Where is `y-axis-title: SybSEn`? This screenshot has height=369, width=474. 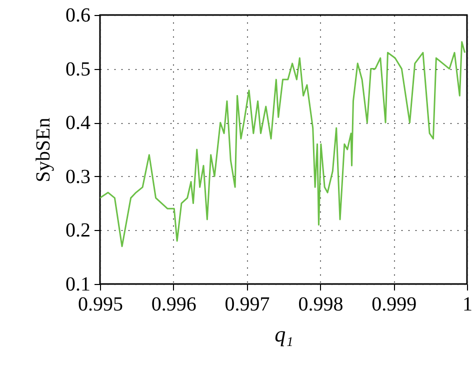 y-axis-title: SybSEn is located at coordinates (43, 150).